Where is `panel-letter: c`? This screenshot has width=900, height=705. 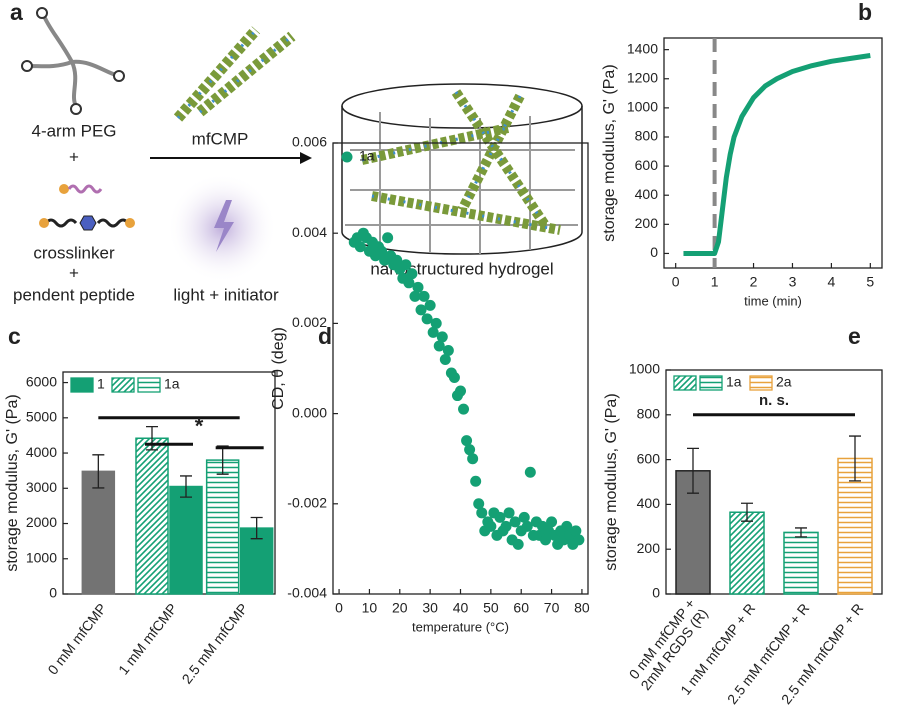 panel-letter: c is located at coordinates (14, 336).